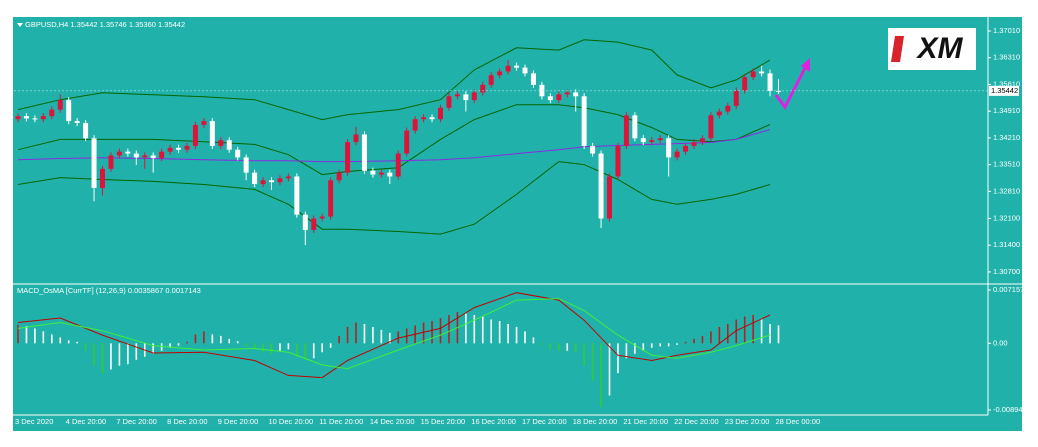  What do you see at coordinates (187, 421) in the screenshot?
I see `x-tick-label: 8 Dec 20:00` at bounding box center [187, 421].